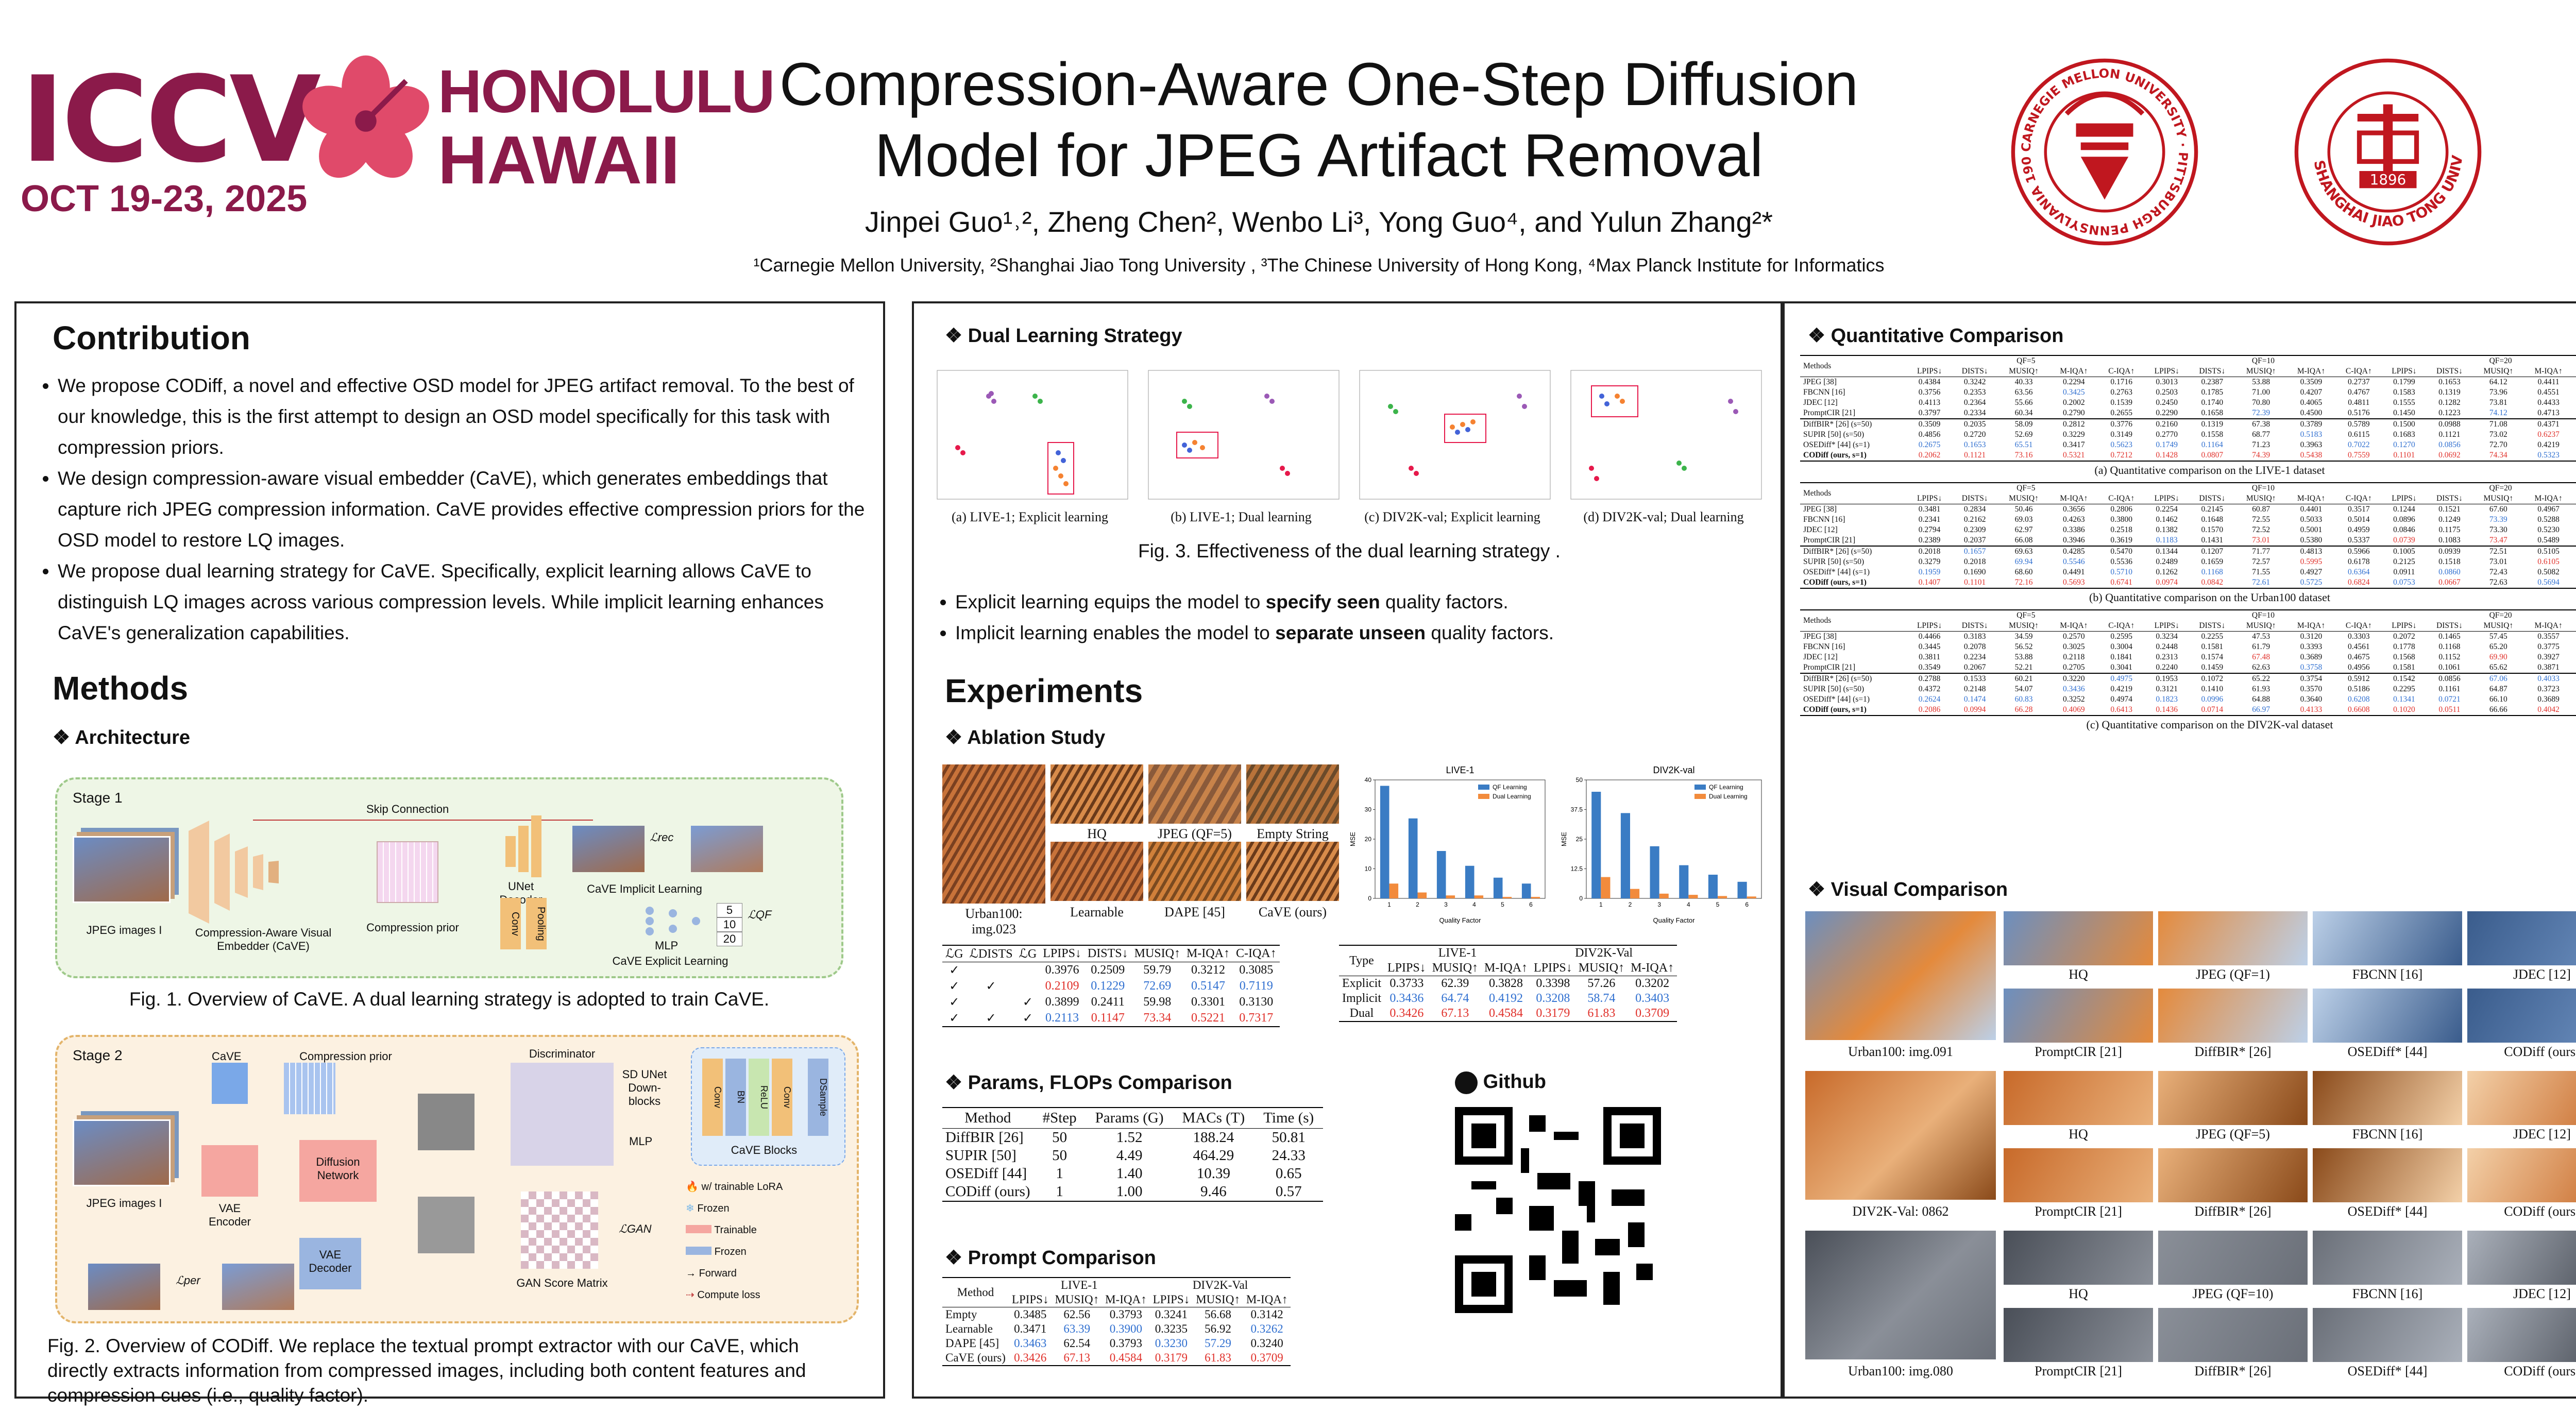  What do you see at coordinates (2121, 540) in the screenshot?
I see `value-cell: 0.3619` at bounding box center [2121, 540].